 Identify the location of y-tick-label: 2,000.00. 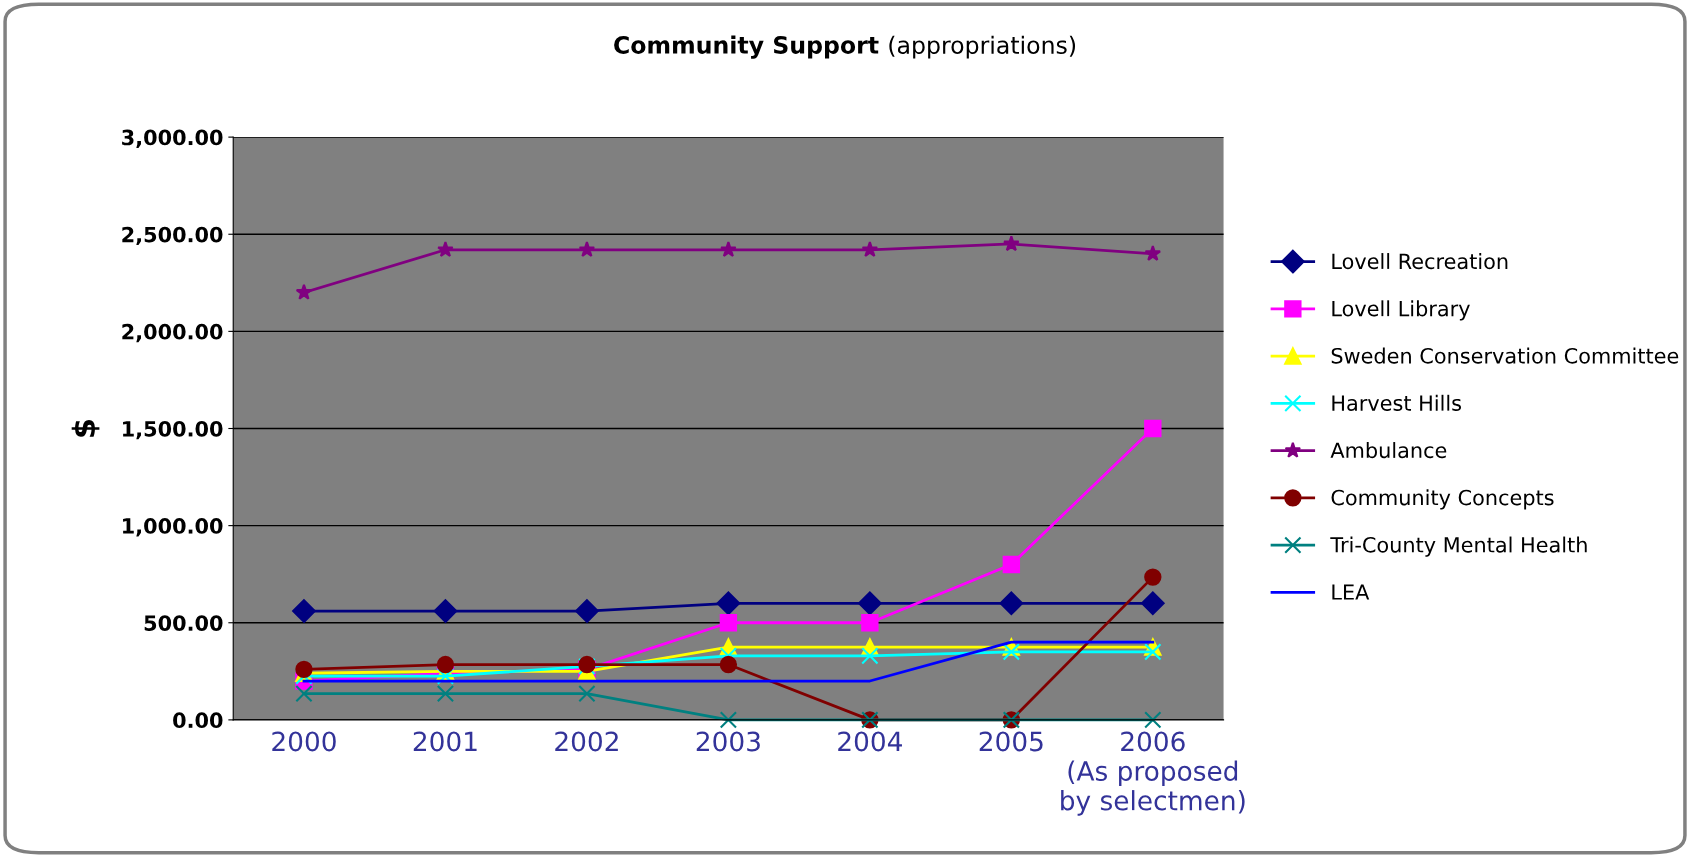
(172, 333).